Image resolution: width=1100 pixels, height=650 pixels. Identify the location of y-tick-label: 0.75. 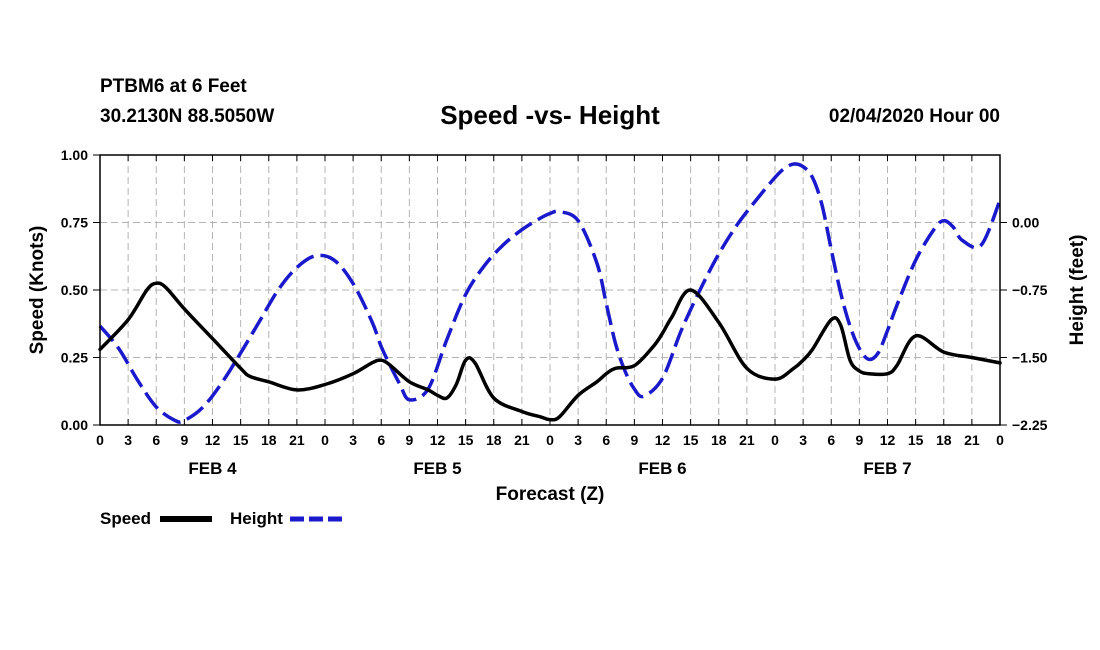
(74, 223).